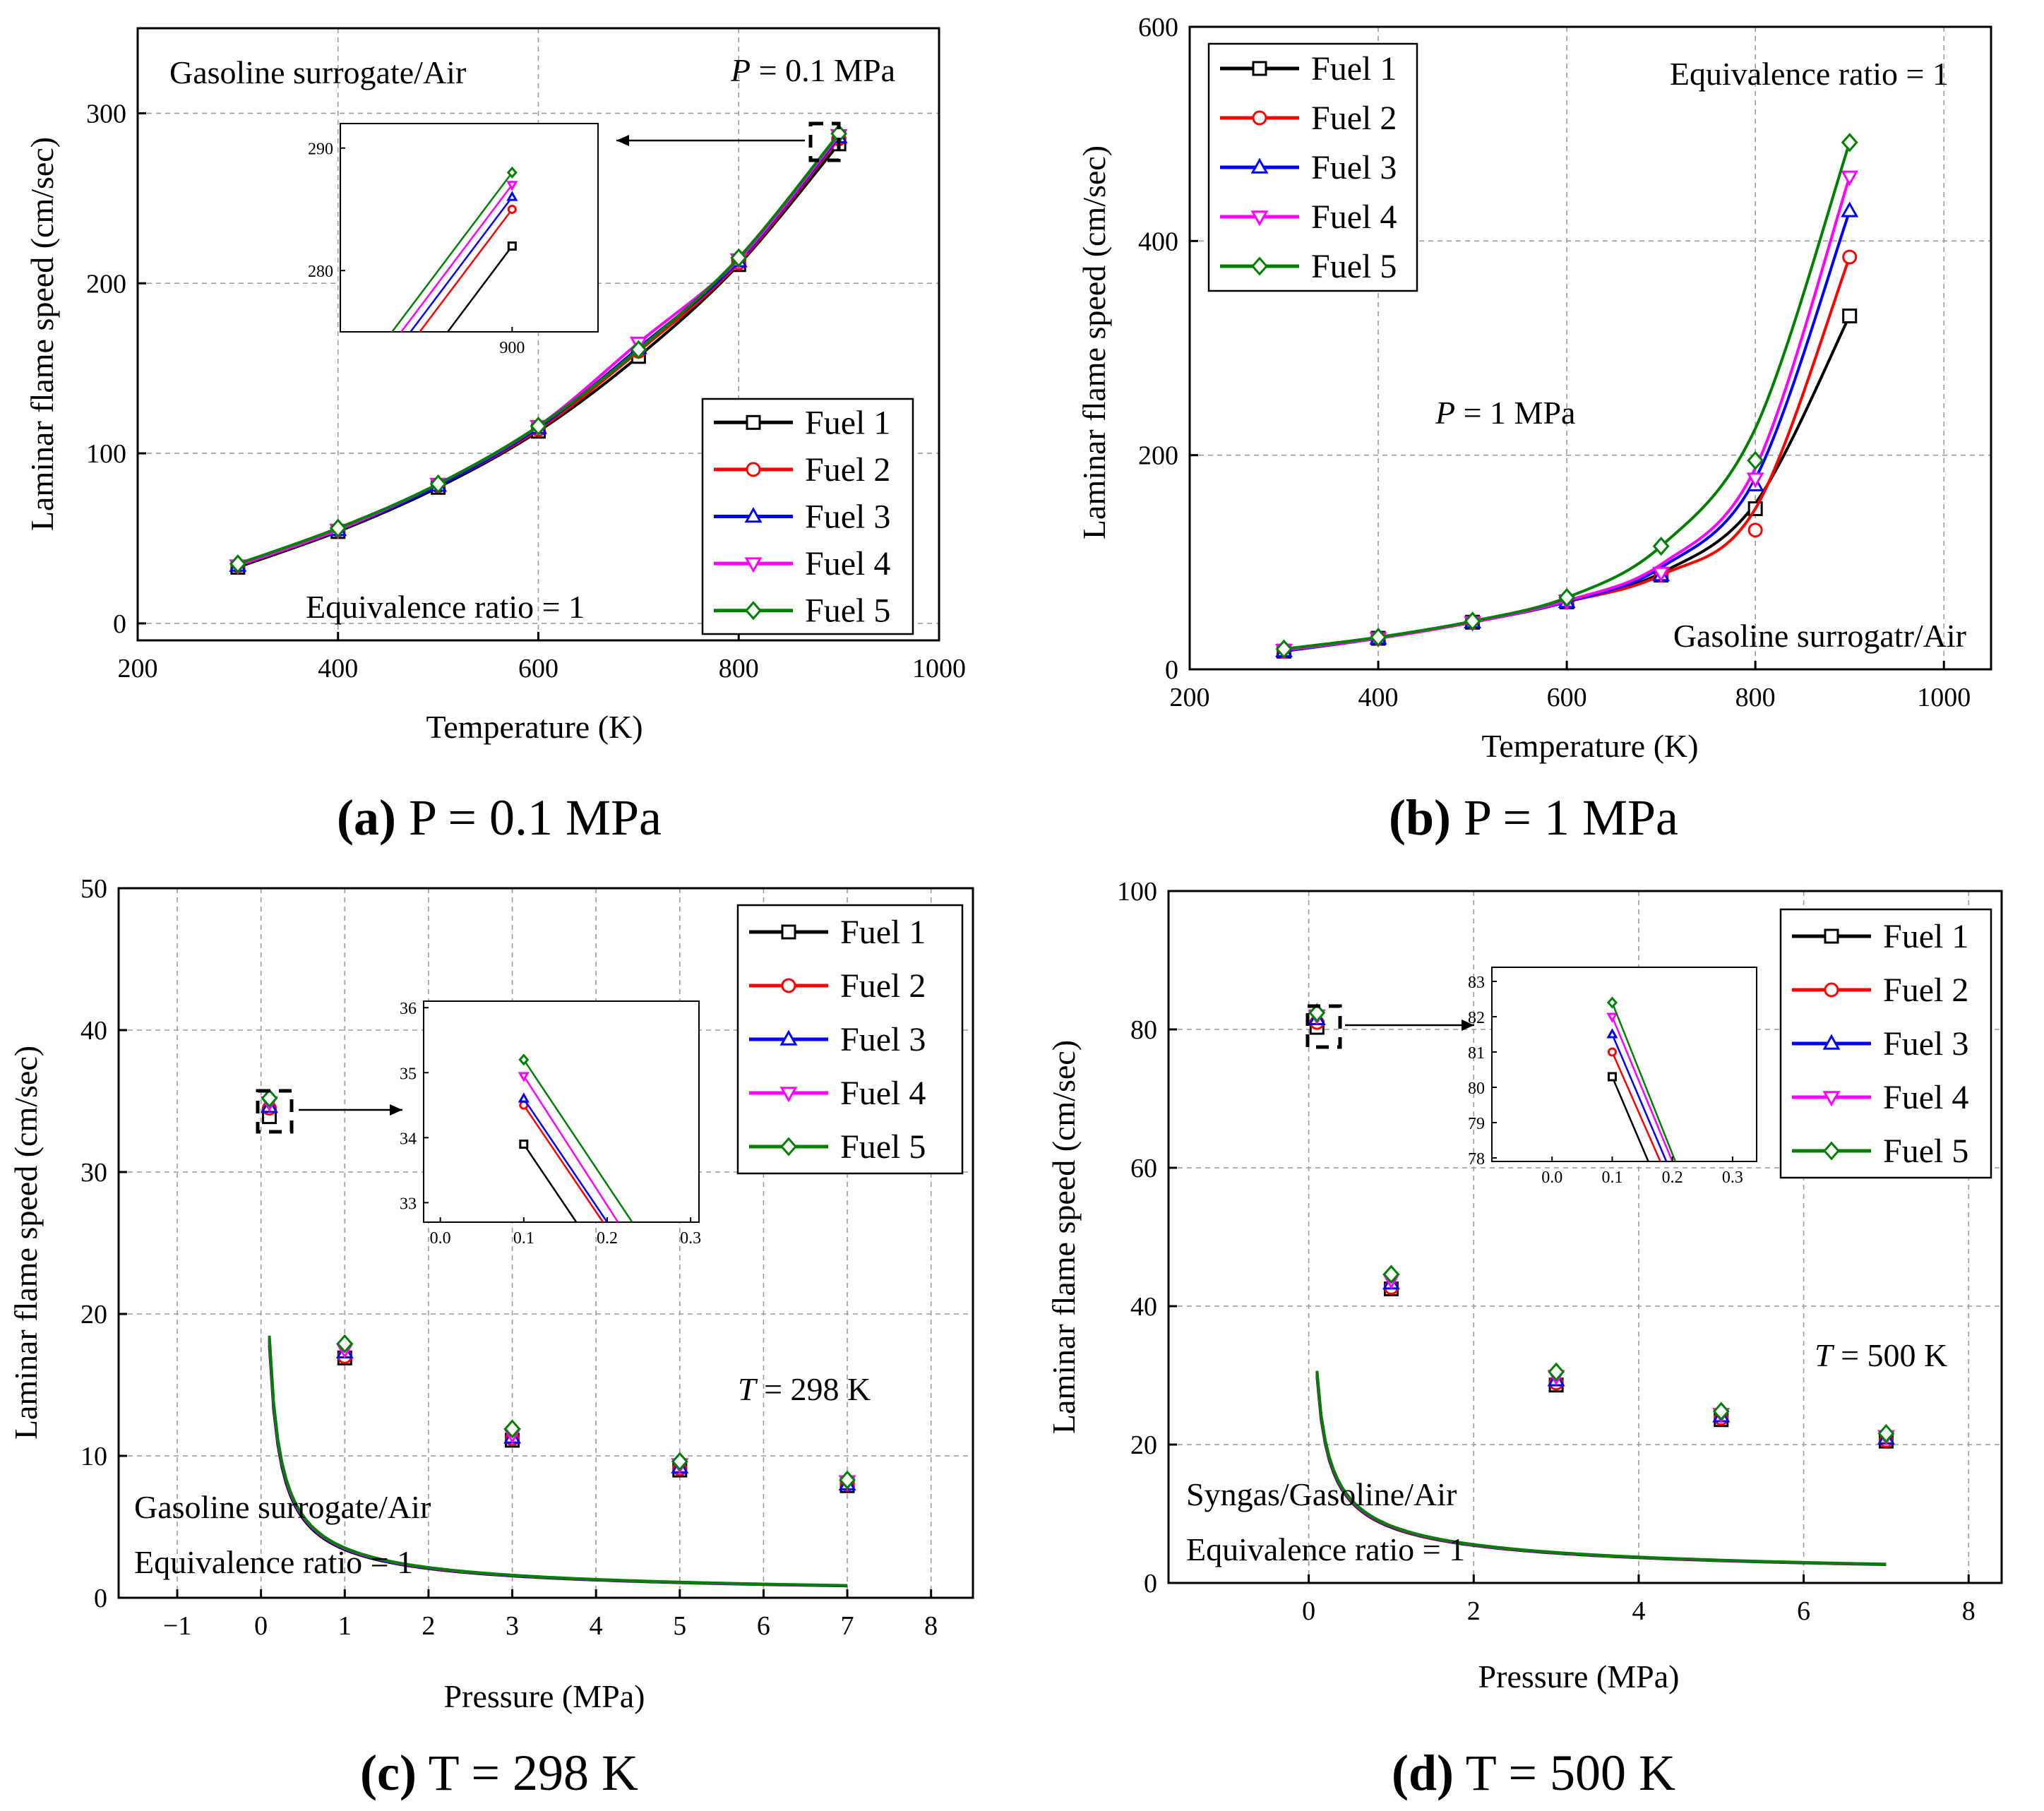 This screenshot has width=2044, height=1811. Describe the element at coordinates (320, 272) in the screenshot. I see `inset-y-tick-label: 280` at that location.